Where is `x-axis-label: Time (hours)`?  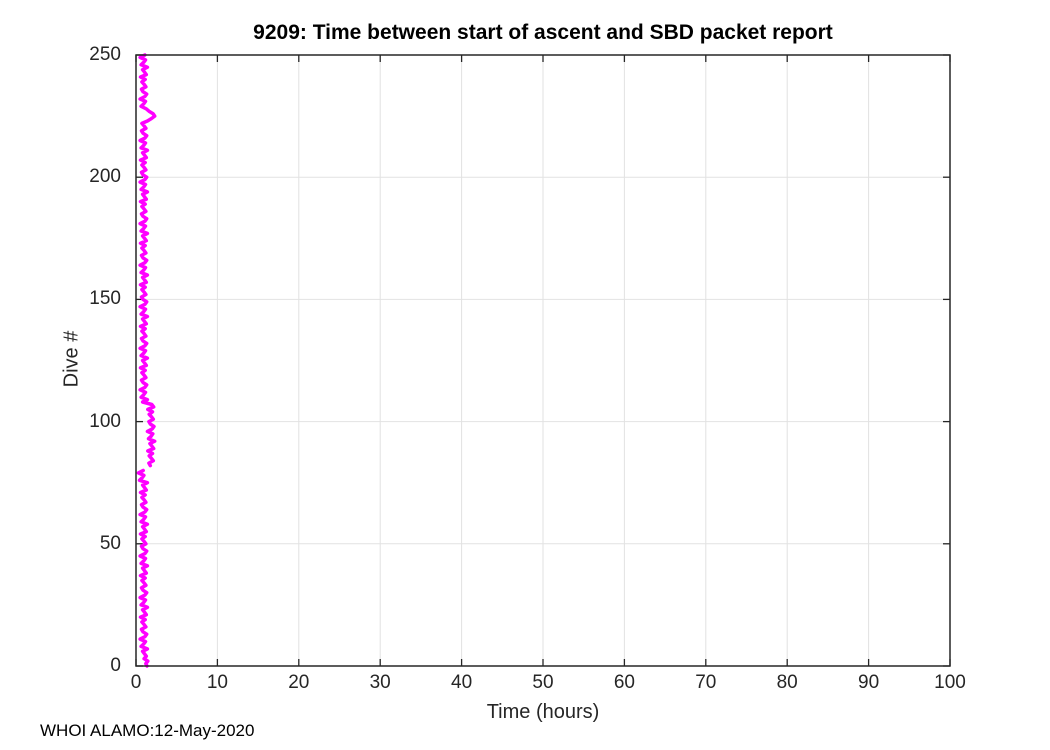 x-axis-label: Time (hours) is located at coordinates (543, 712).